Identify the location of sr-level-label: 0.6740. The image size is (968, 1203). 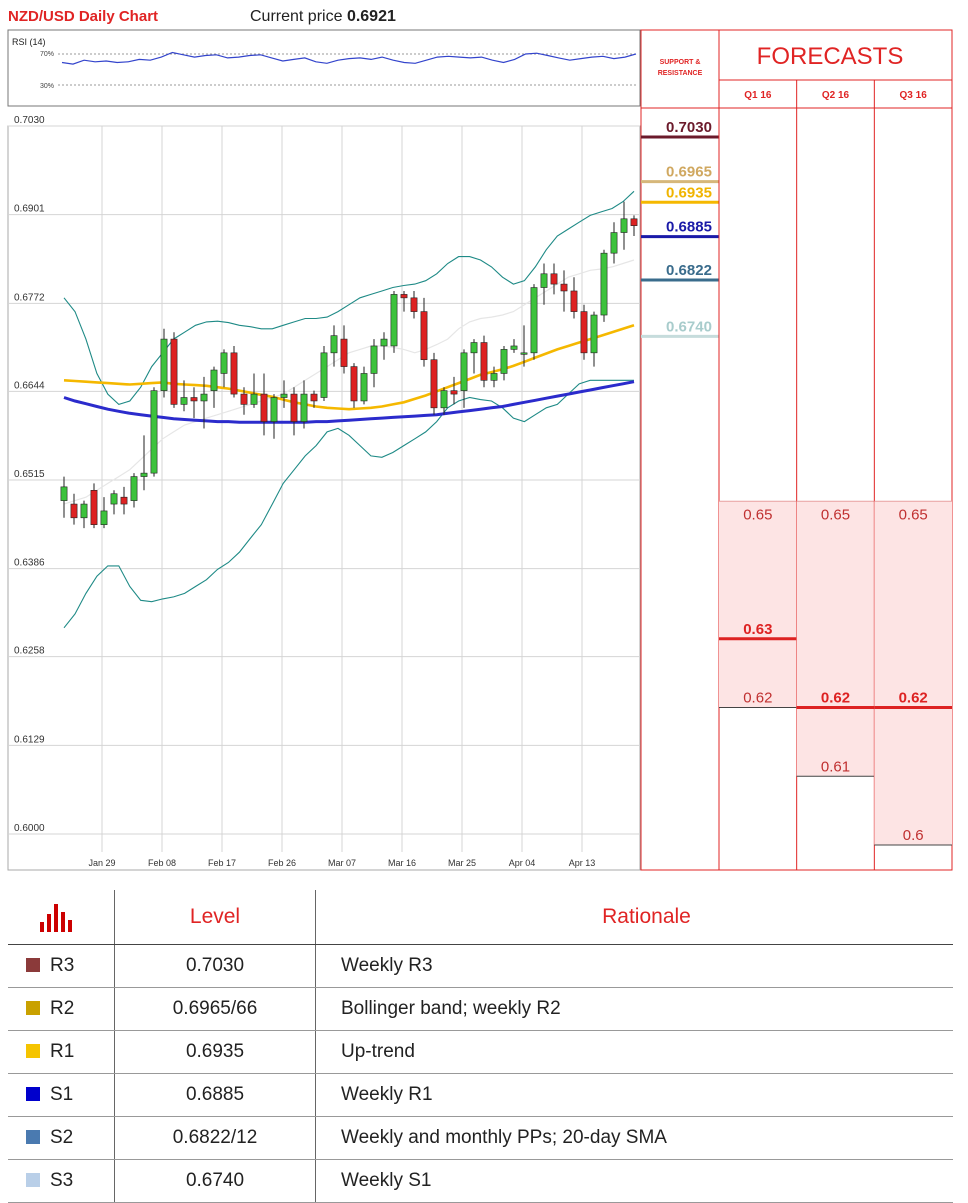
(689, 326).